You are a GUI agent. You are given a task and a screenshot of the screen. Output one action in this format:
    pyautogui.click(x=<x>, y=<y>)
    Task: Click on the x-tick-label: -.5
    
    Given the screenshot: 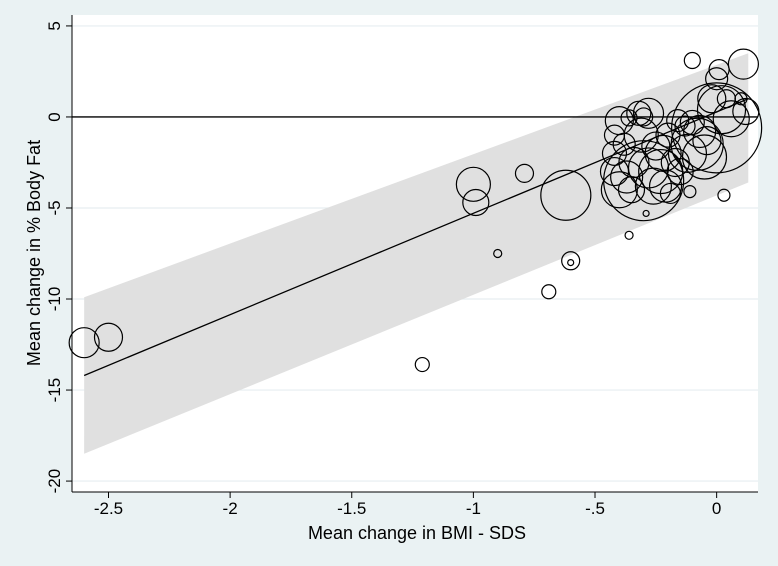 What is the action you would take?
    pyautogui.click(x=595, y=508)
    